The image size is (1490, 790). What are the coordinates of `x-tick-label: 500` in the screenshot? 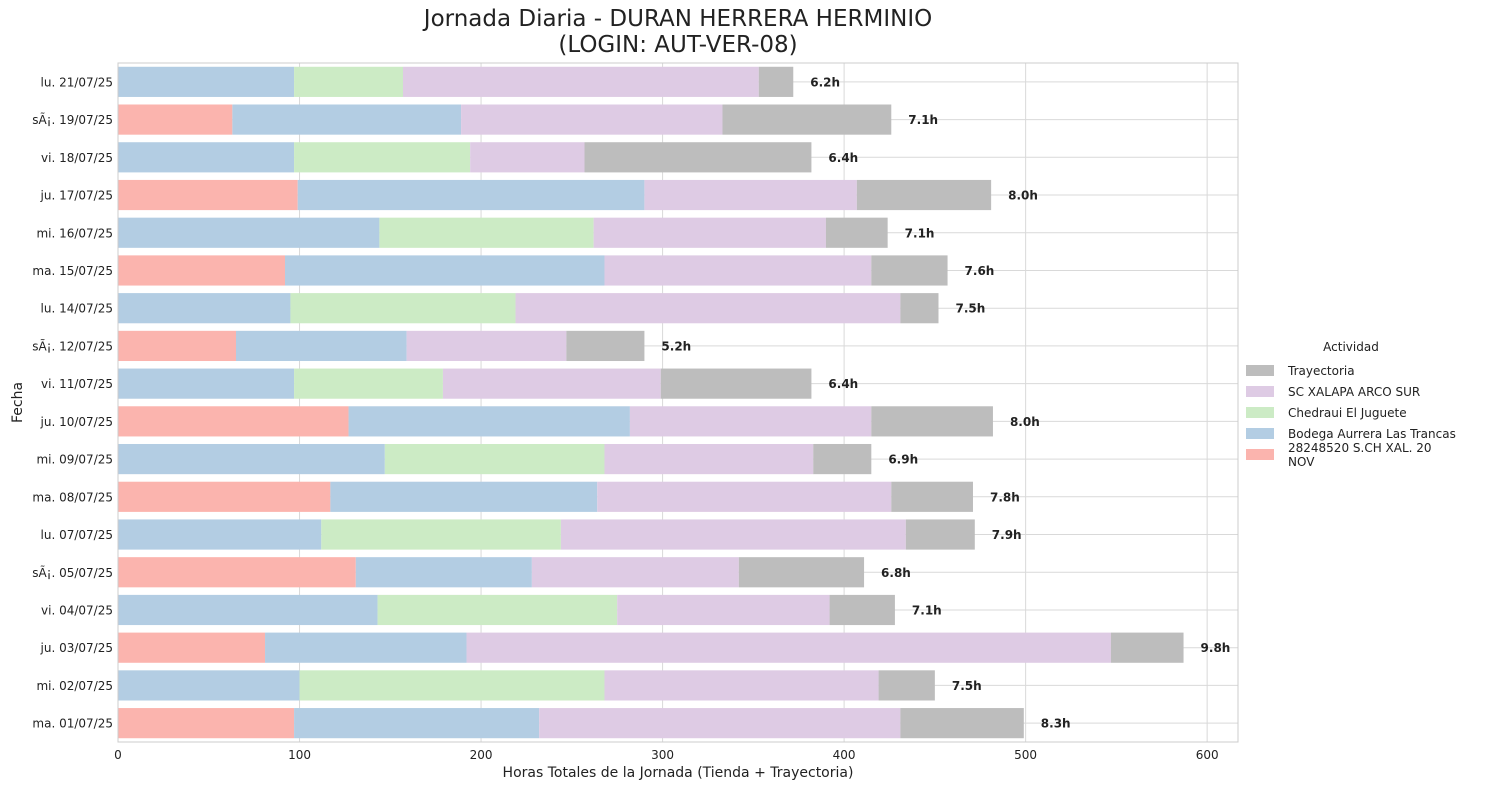 It's located at (1025, 755).